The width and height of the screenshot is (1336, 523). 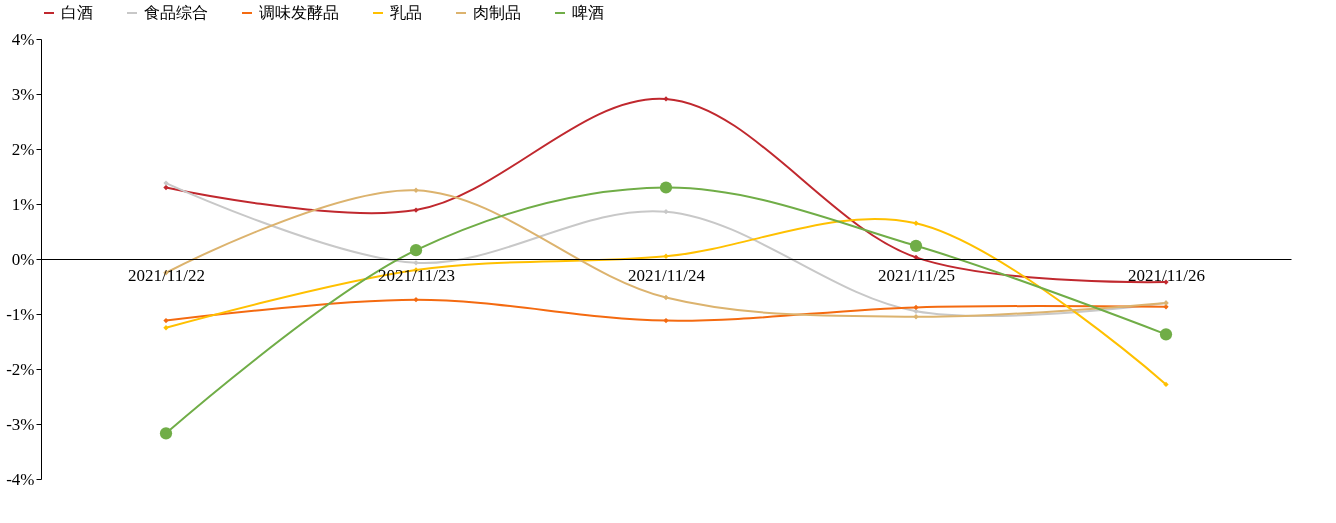 I want to click on x-tick-label: 2021/11/22, so click(x=166, y=275).